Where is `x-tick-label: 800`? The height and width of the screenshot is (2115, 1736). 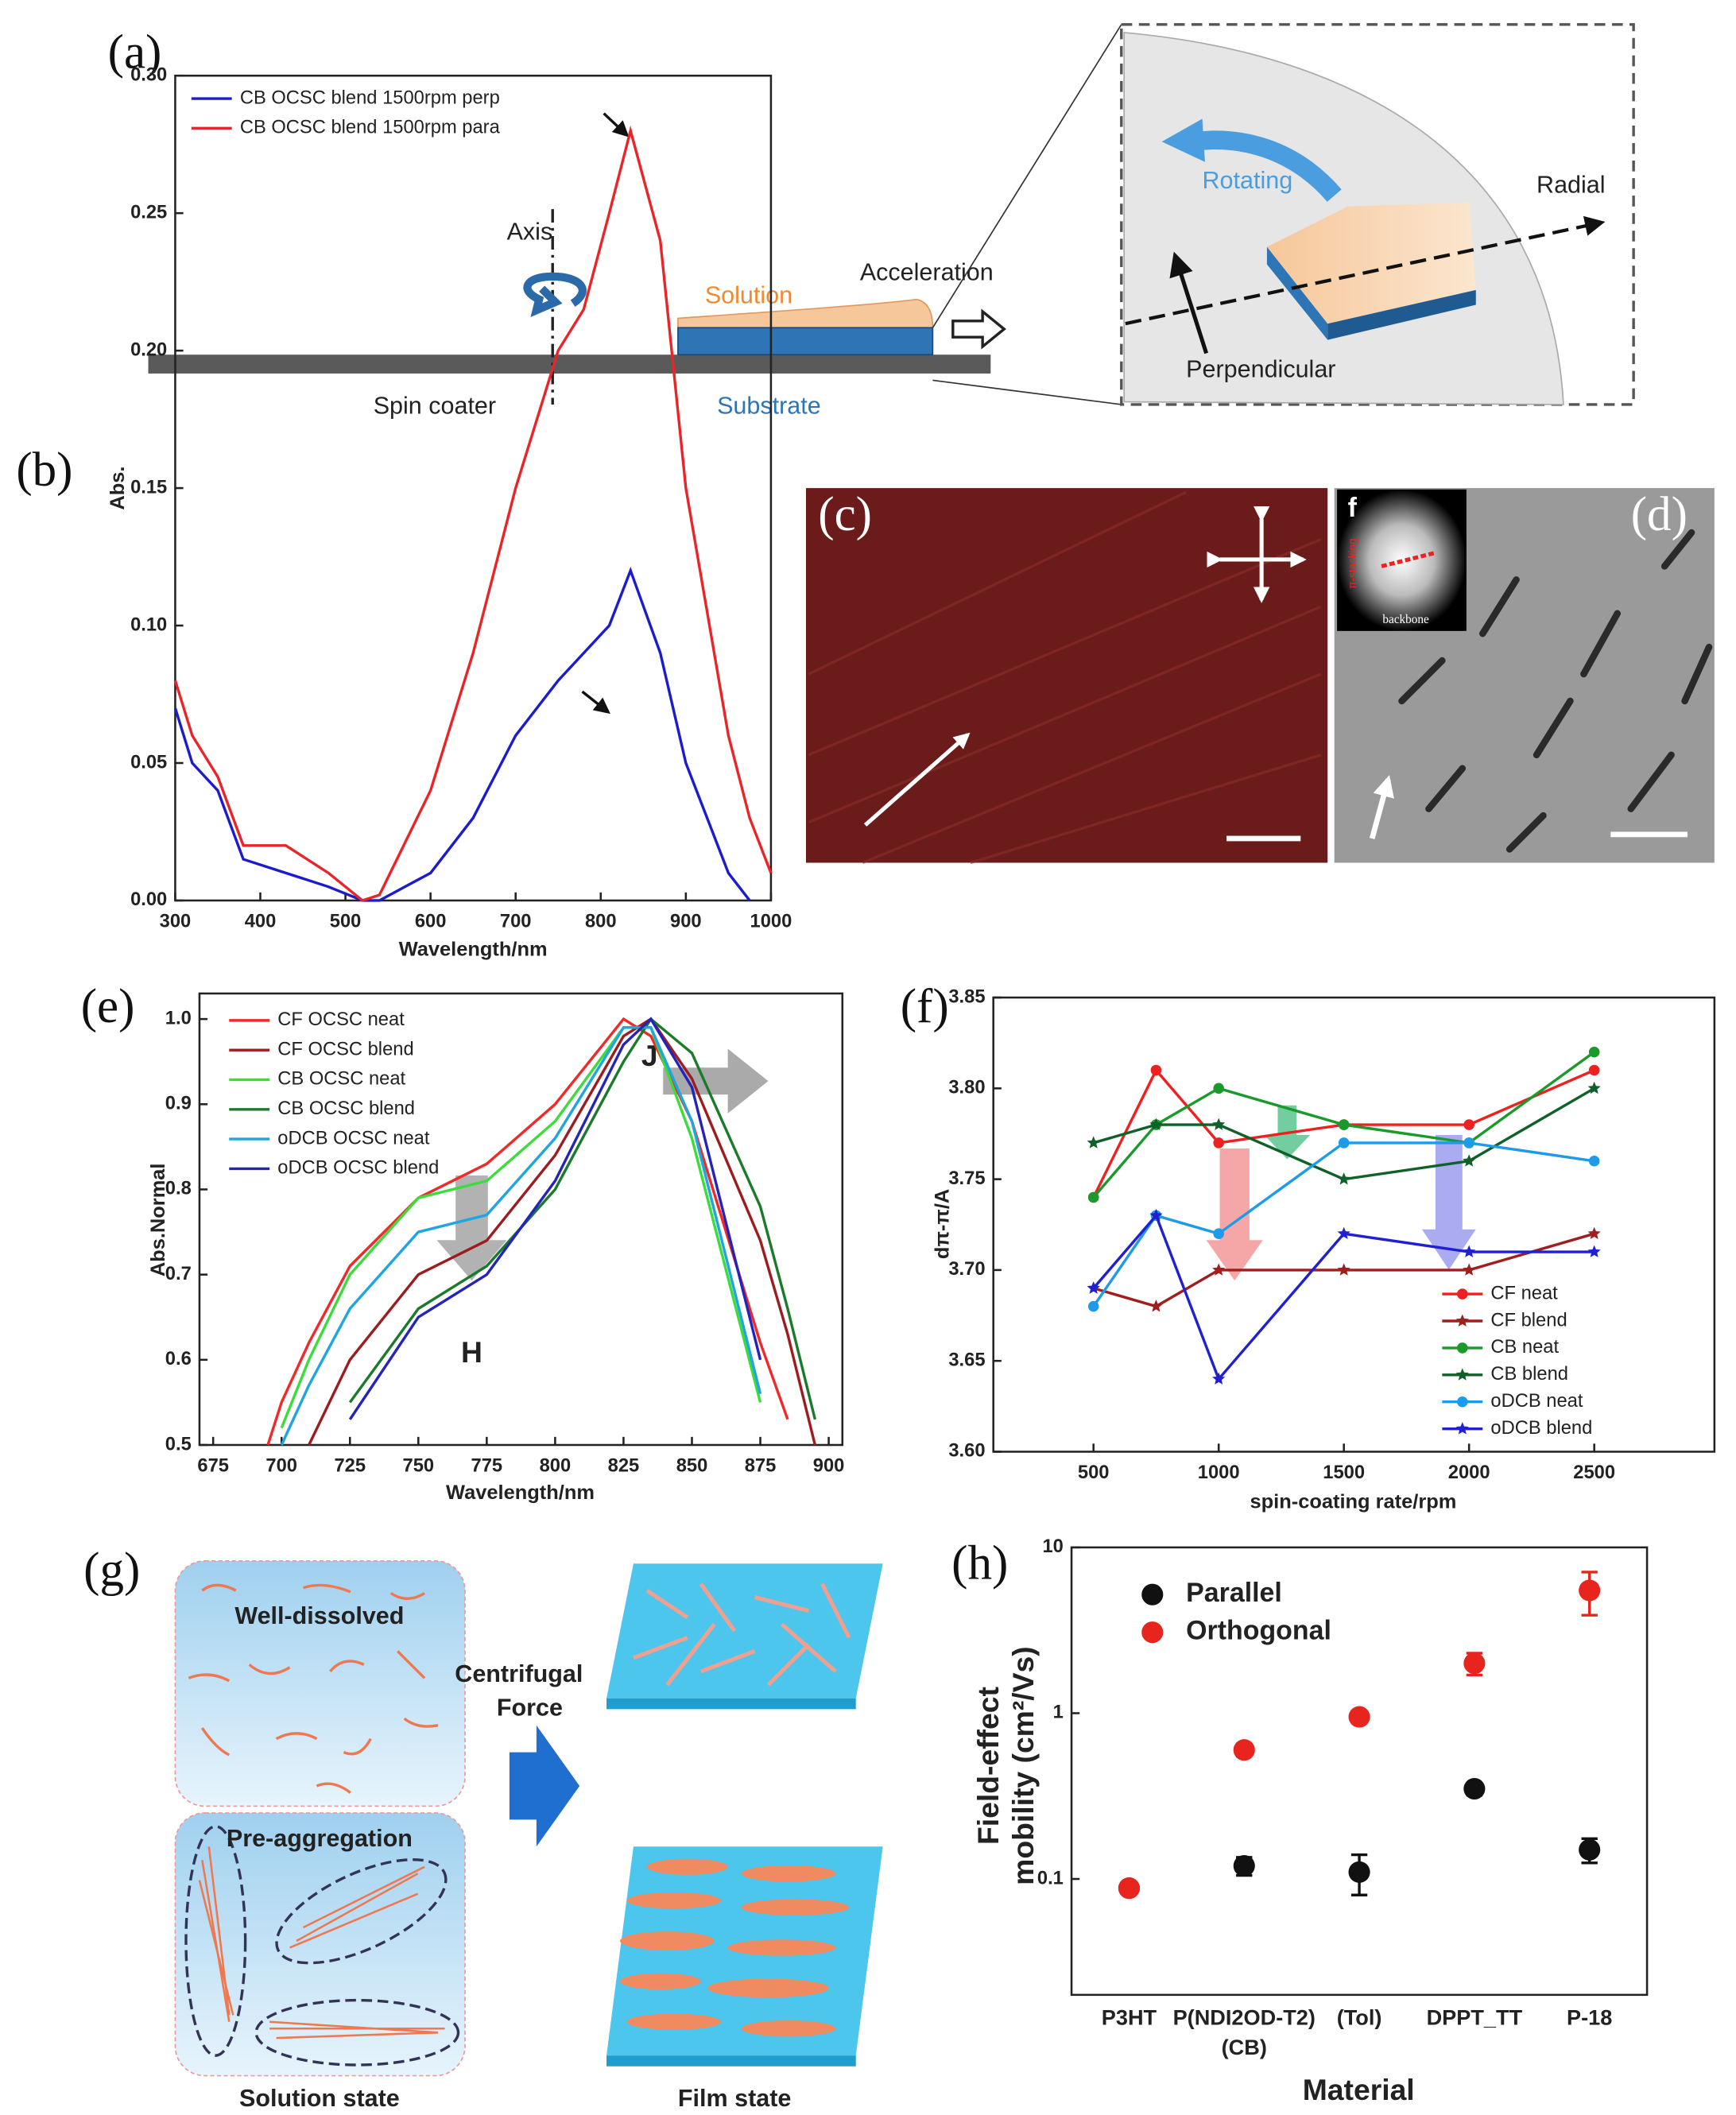
x-tick-label: 800 is located at coordinates (556, 1465).